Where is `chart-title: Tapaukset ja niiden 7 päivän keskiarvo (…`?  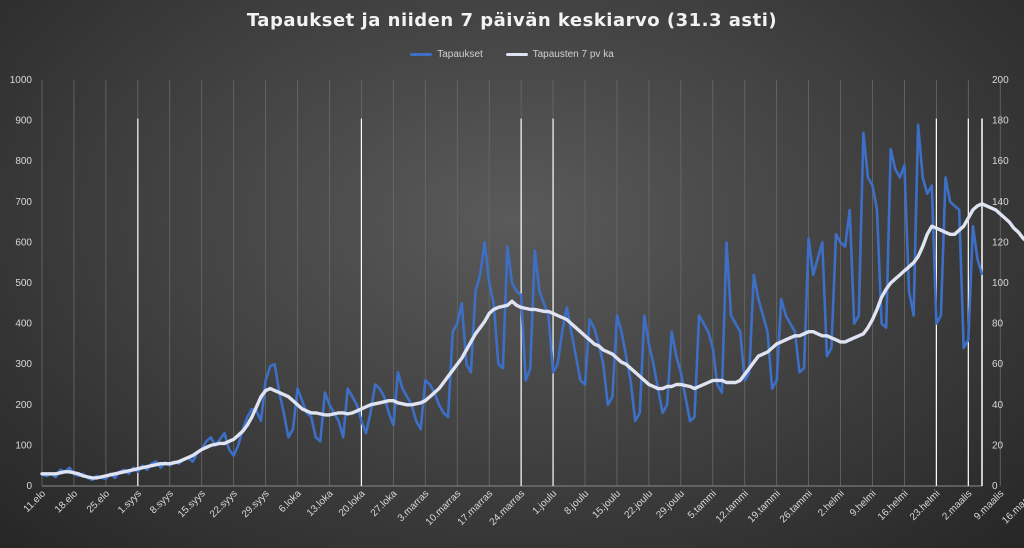 chart-title: Tapaukset ja niiden 7 päivän keskiarvo (… is located at coordinates (512, 20).